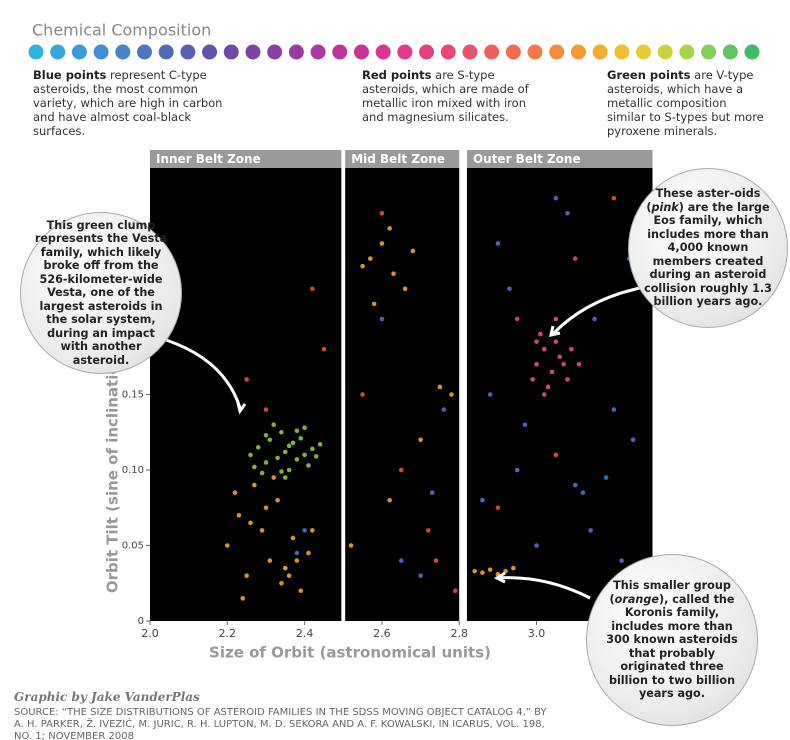 This screenshot has height=740, width=790. Describe the element at coordinates (398, 159) in the screenshot. I see `zone-label: Mid Belt Zone` at that location.